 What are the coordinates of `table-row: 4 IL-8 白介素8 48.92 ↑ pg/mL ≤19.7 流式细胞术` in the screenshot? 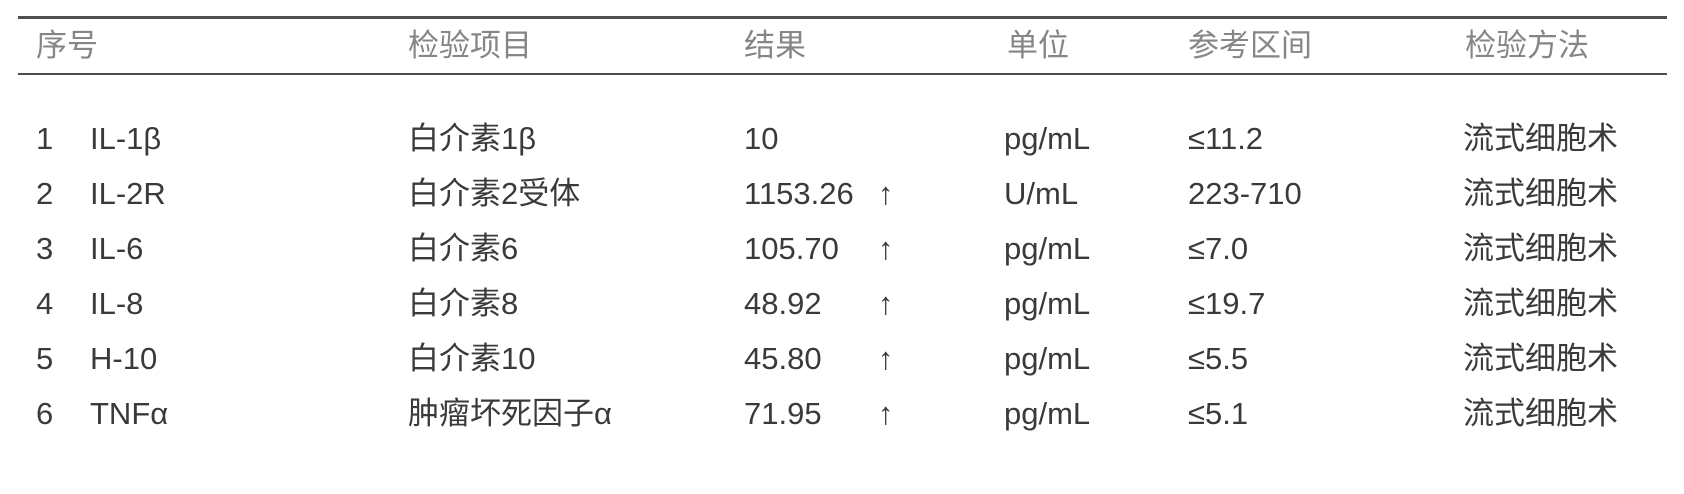 It's located at (842, 304).